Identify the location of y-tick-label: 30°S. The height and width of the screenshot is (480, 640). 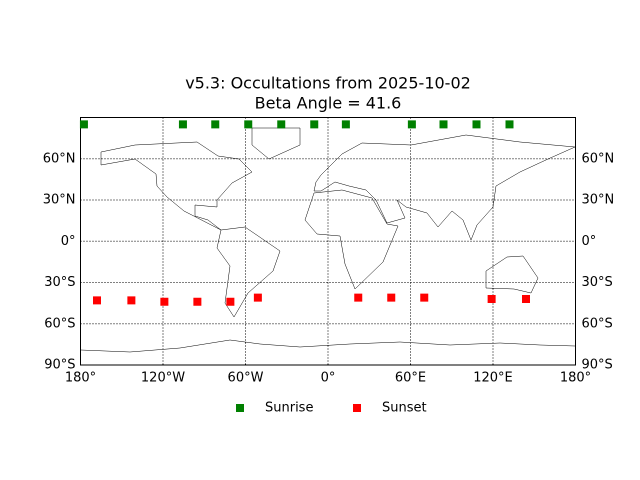
(59, 282).